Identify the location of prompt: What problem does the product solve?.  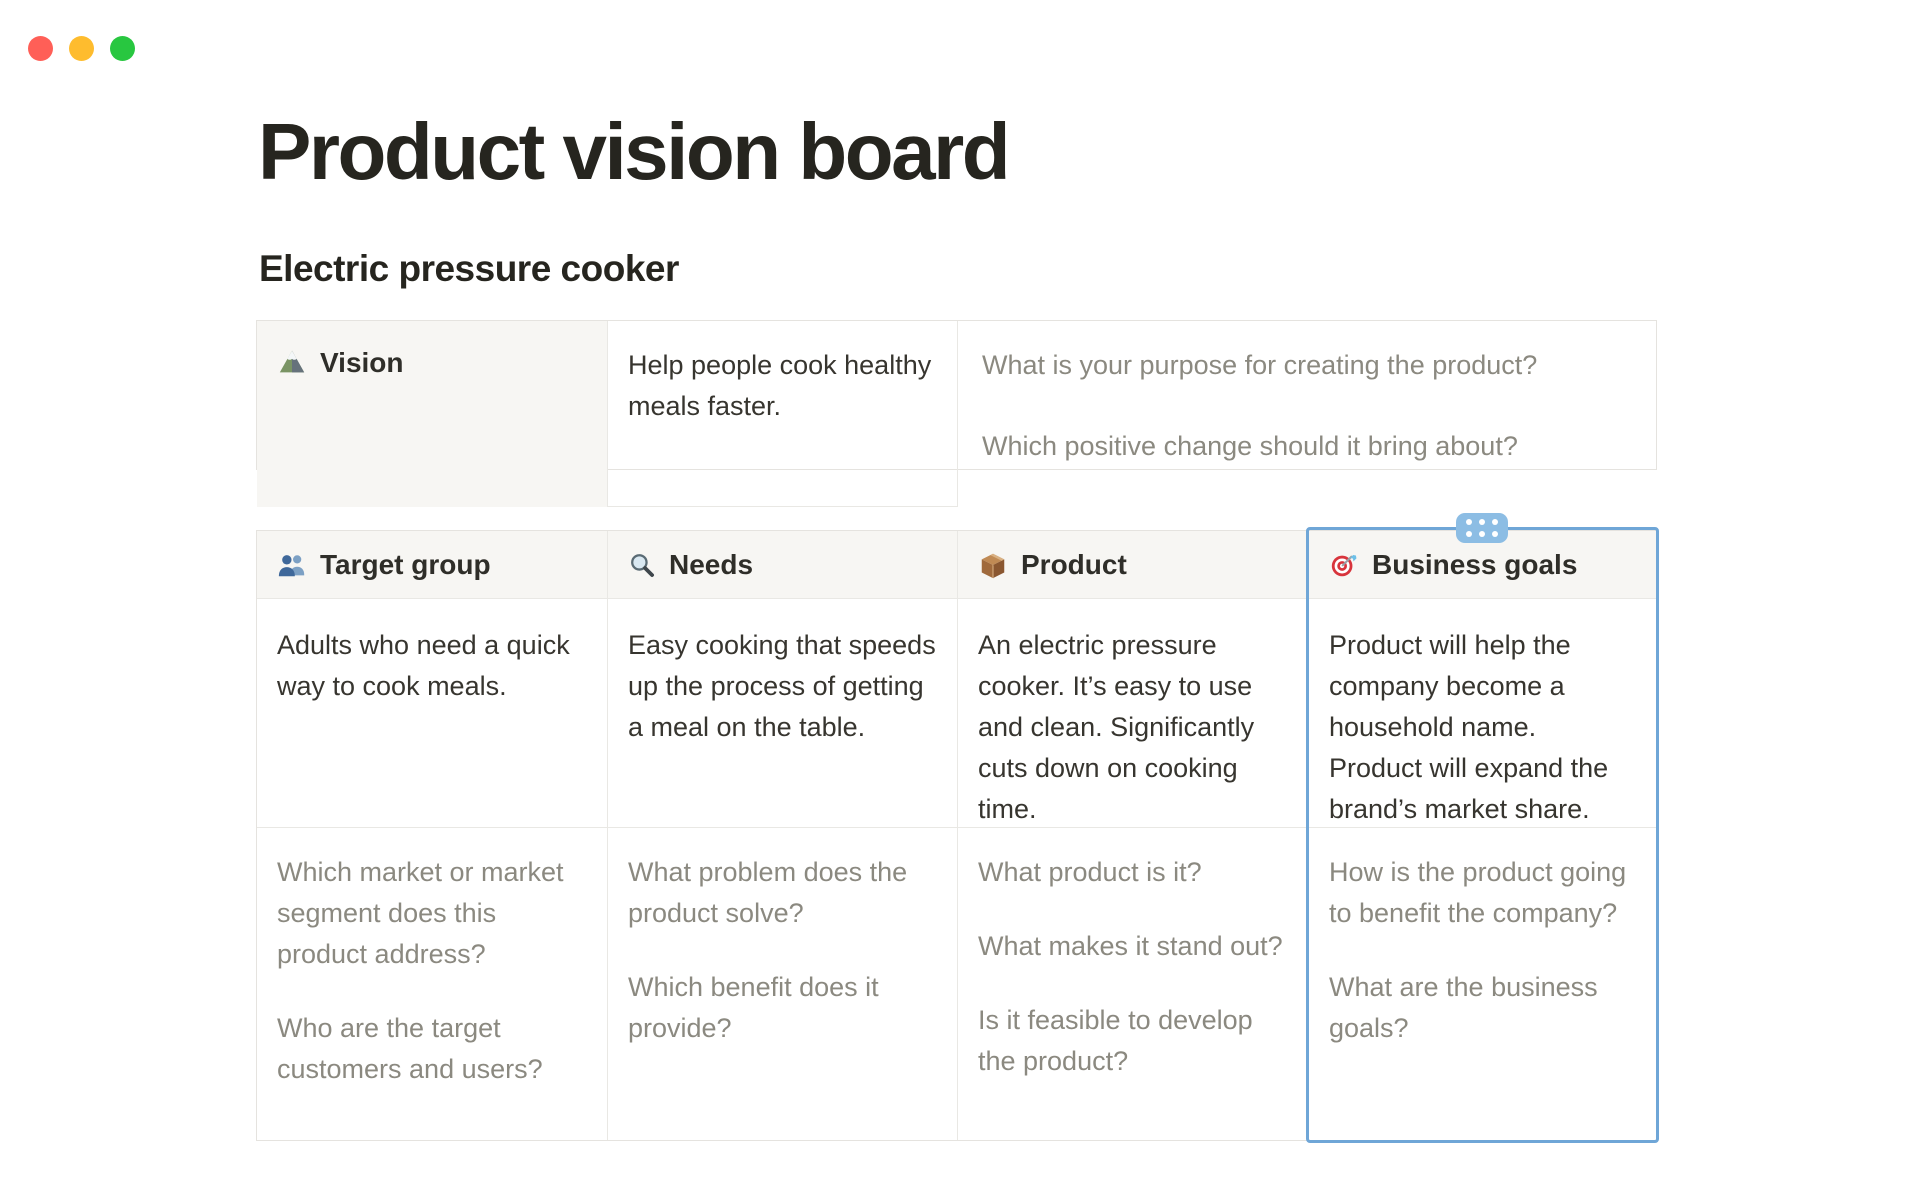
(768, 892).